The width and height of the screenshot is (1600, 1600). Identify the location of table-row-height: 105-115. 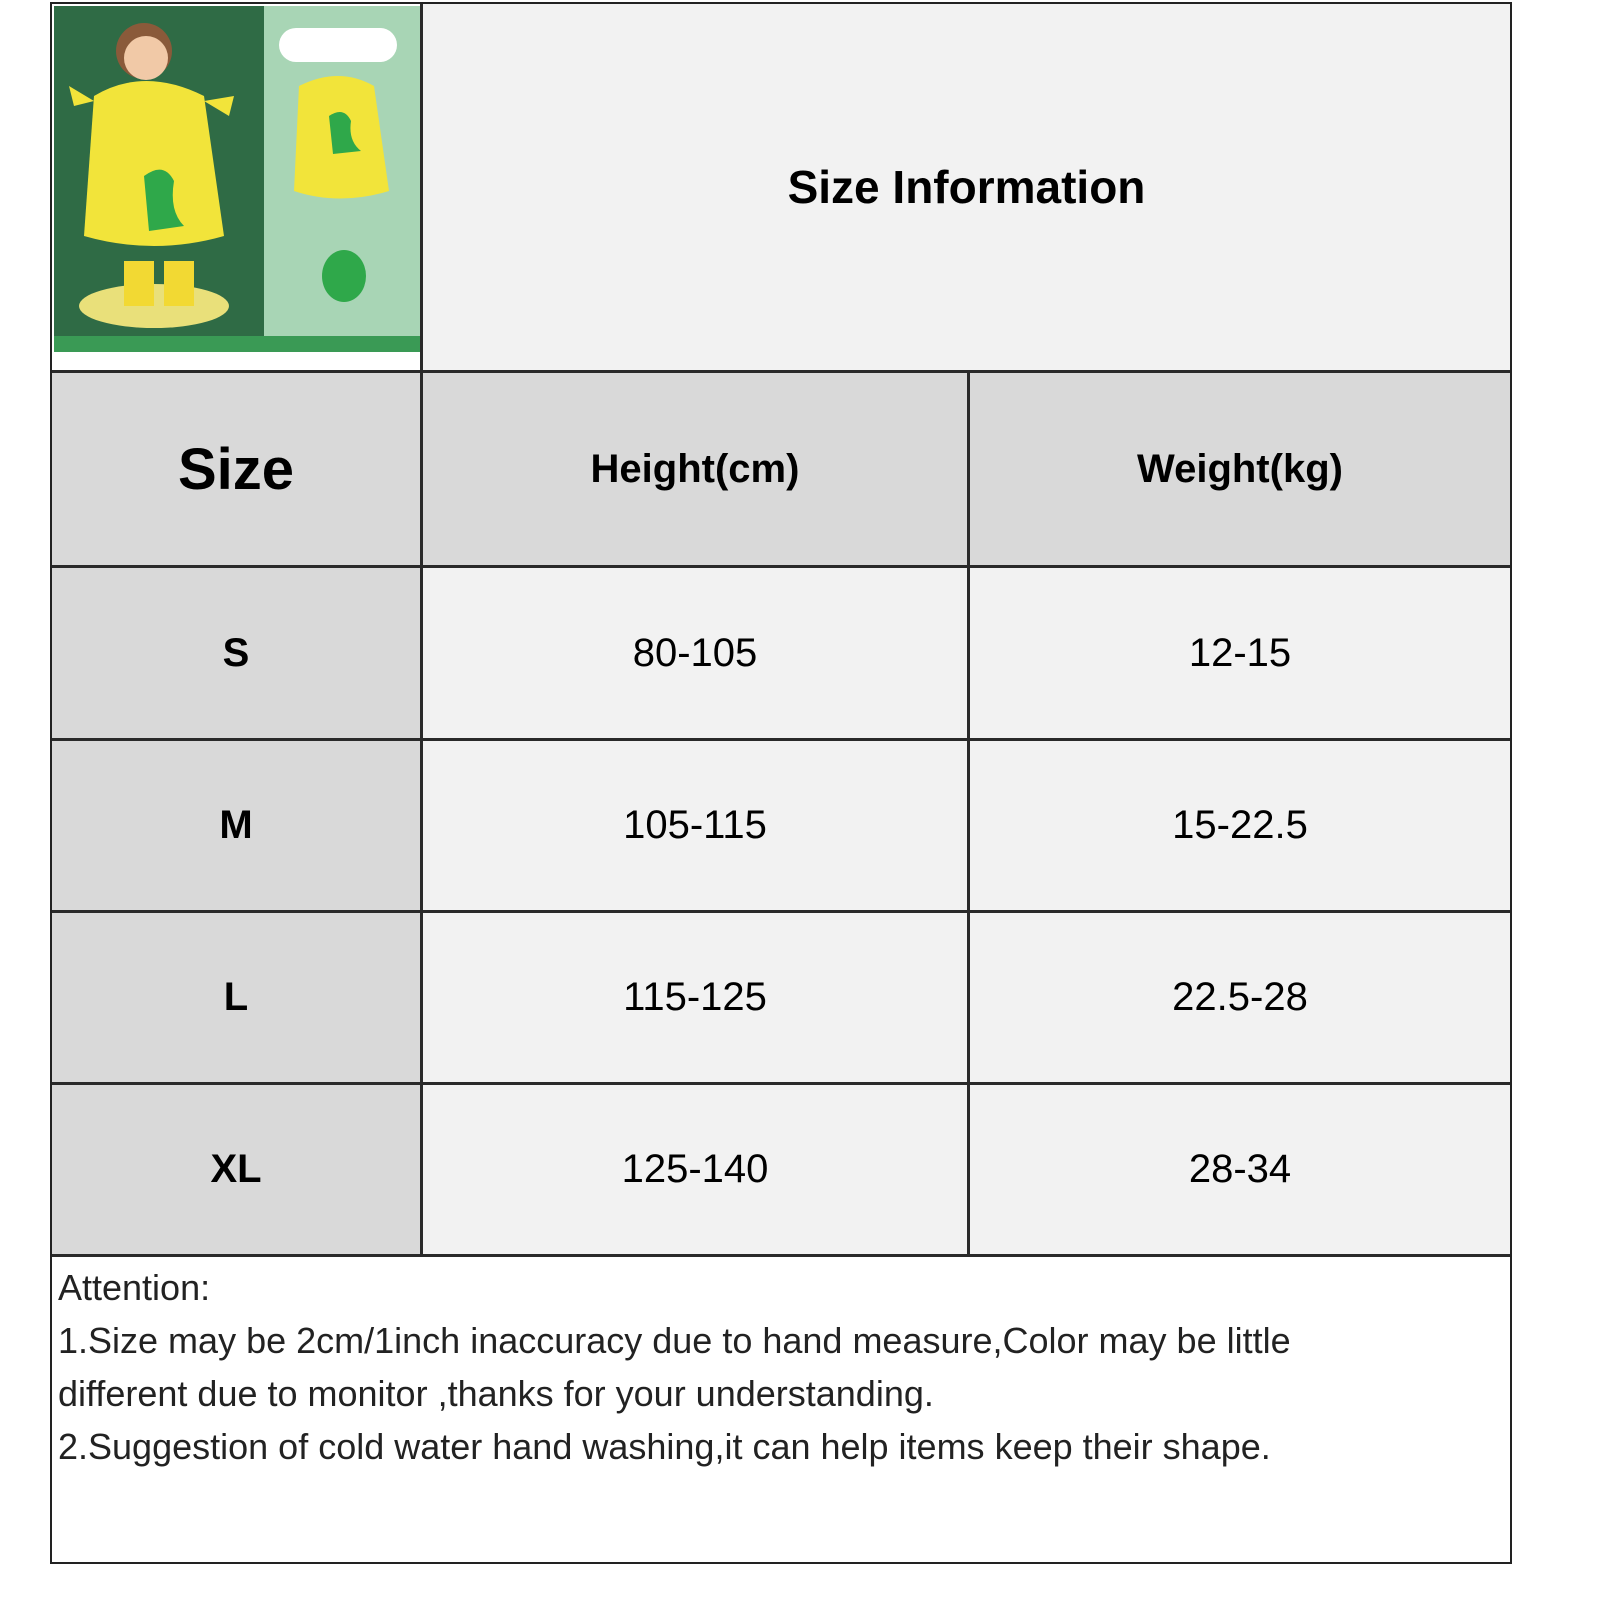
(695, 825).